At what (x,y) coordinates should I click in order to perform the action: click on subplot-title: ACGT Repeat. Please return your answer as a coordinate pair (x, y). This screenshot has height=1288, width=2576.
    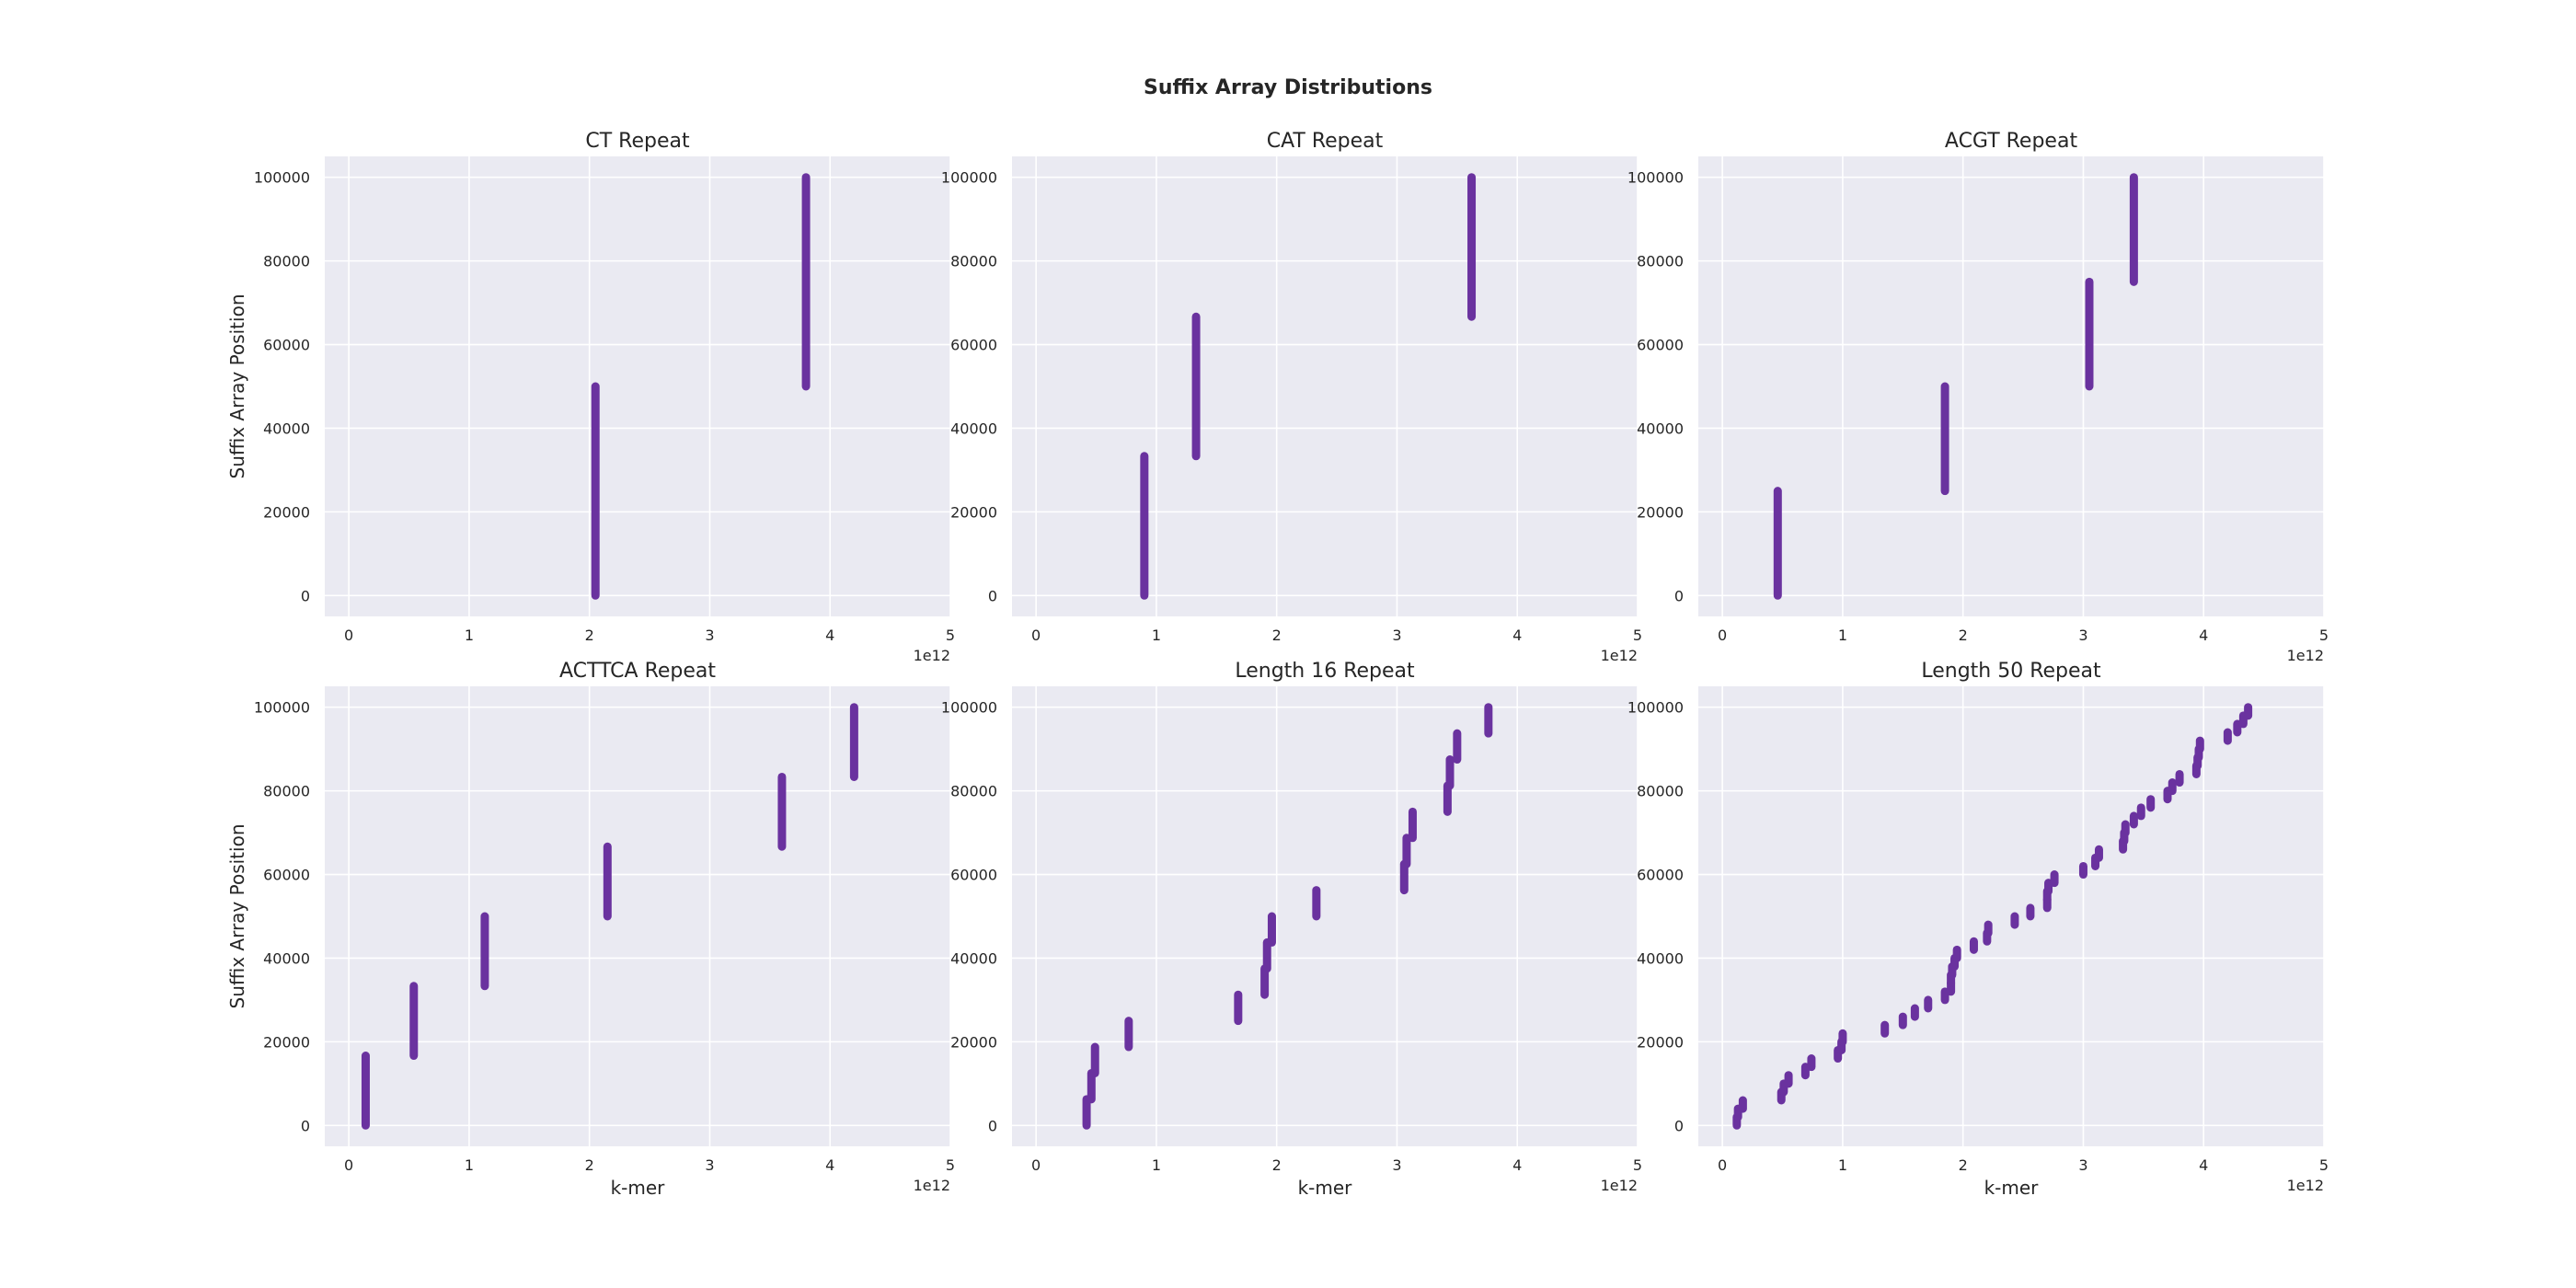
    Looking at the image, I should click on (2011, 141).